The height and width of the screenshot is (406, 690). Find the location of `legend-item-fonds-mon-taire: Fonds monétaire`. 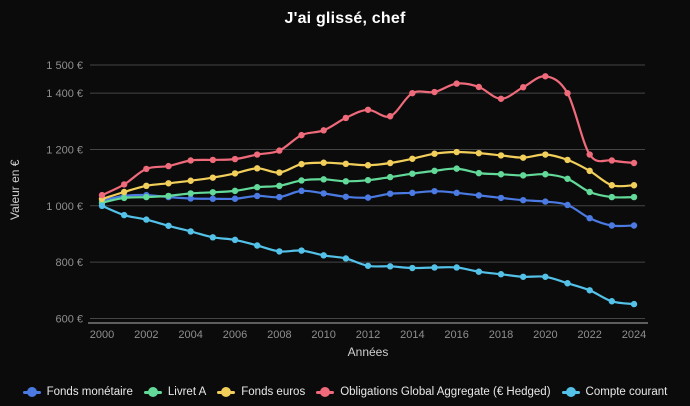

legend-item-fonds-mon-taire: Fonds monétaire is located at coordinates (77, 392).